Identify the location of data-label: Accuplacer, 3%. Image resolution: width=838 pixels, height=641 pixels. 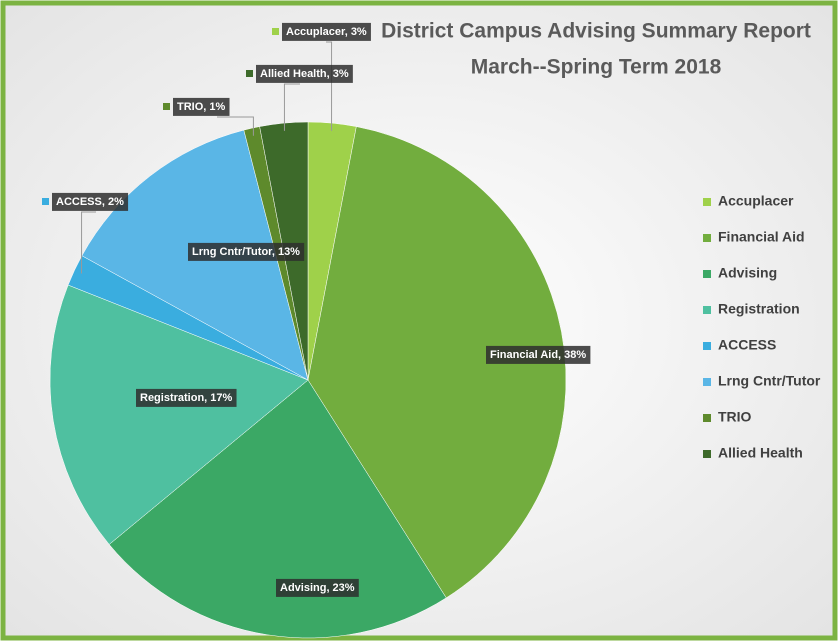
(326, 32).